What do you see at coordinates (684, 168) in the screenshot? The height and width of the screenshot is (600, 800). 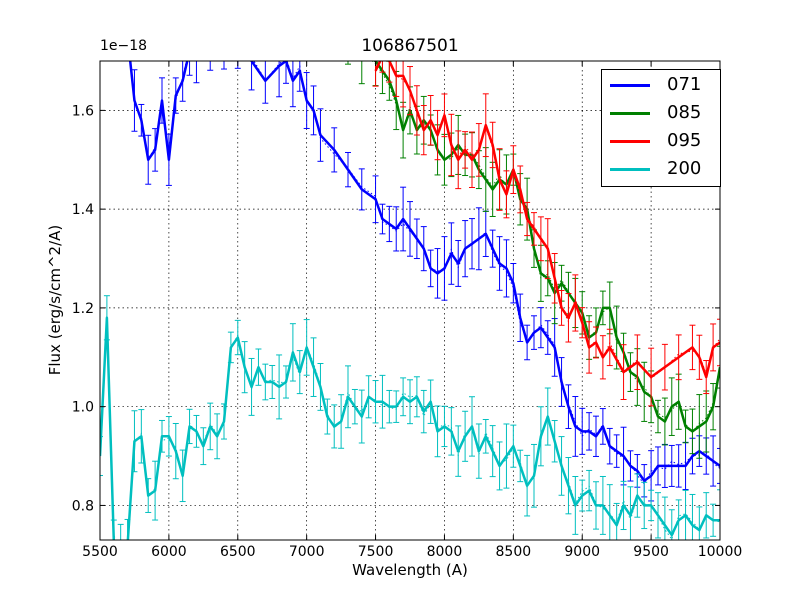 I see `legend-label-200: 200` at bounding box center [684, 168].